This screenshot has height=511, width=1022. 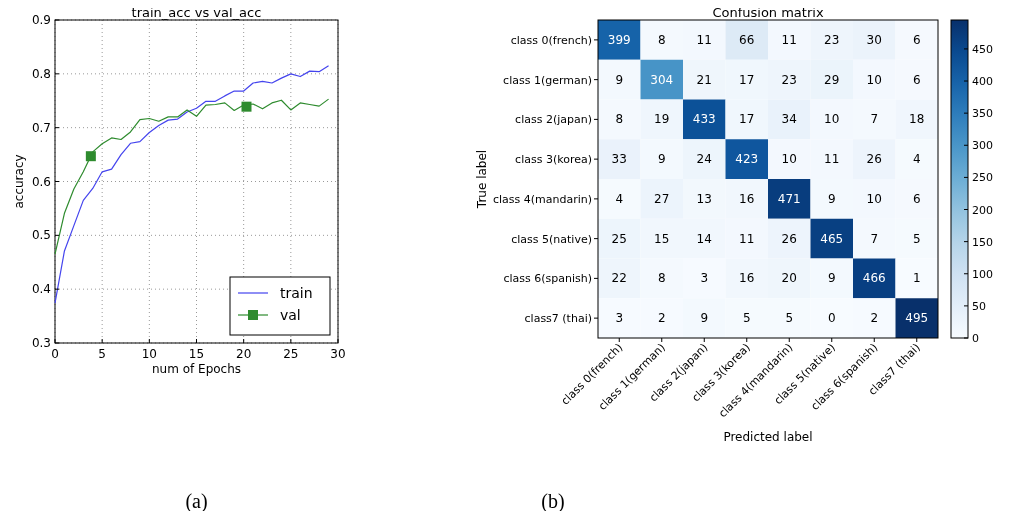 I want to click on data-label: 495, so click(x=917, y=318).